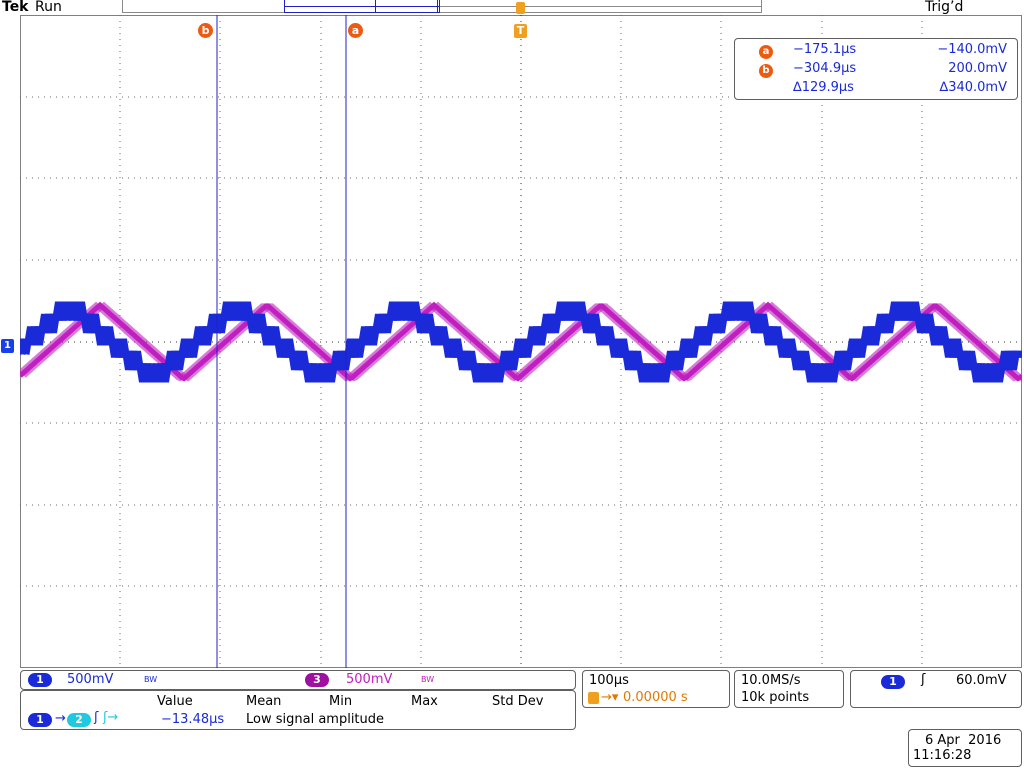 The image size is (1024, 768). What do you see at coordinates (520, 31) in the screenshot?
I see `trigger-position-marker: T` at bounding box center [520, 31].